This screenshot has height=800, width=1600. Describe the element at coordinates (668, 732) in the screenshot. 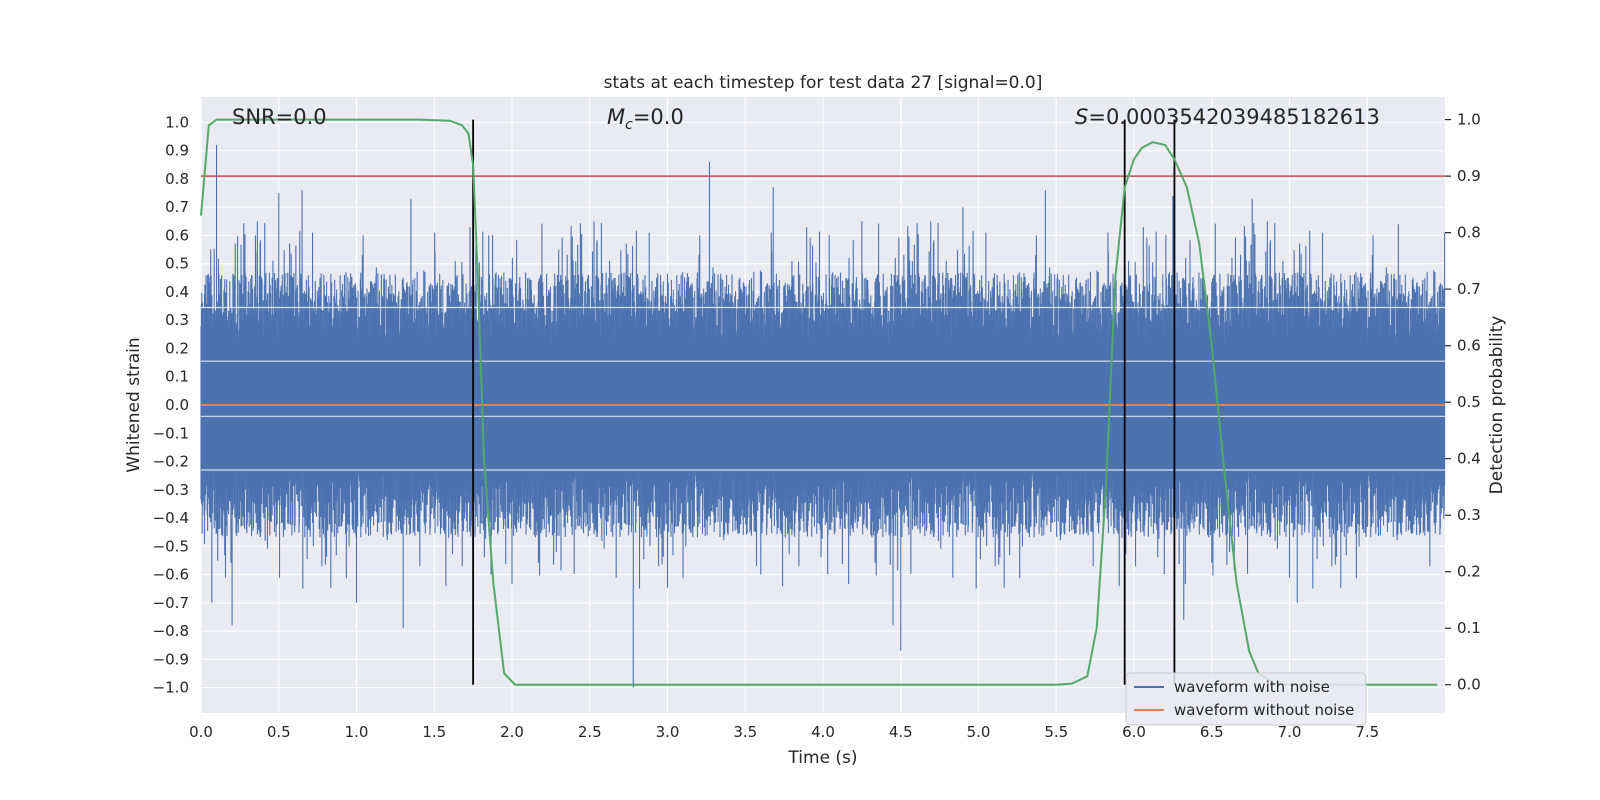

I see `x-tick-label: 3.0` at that location.